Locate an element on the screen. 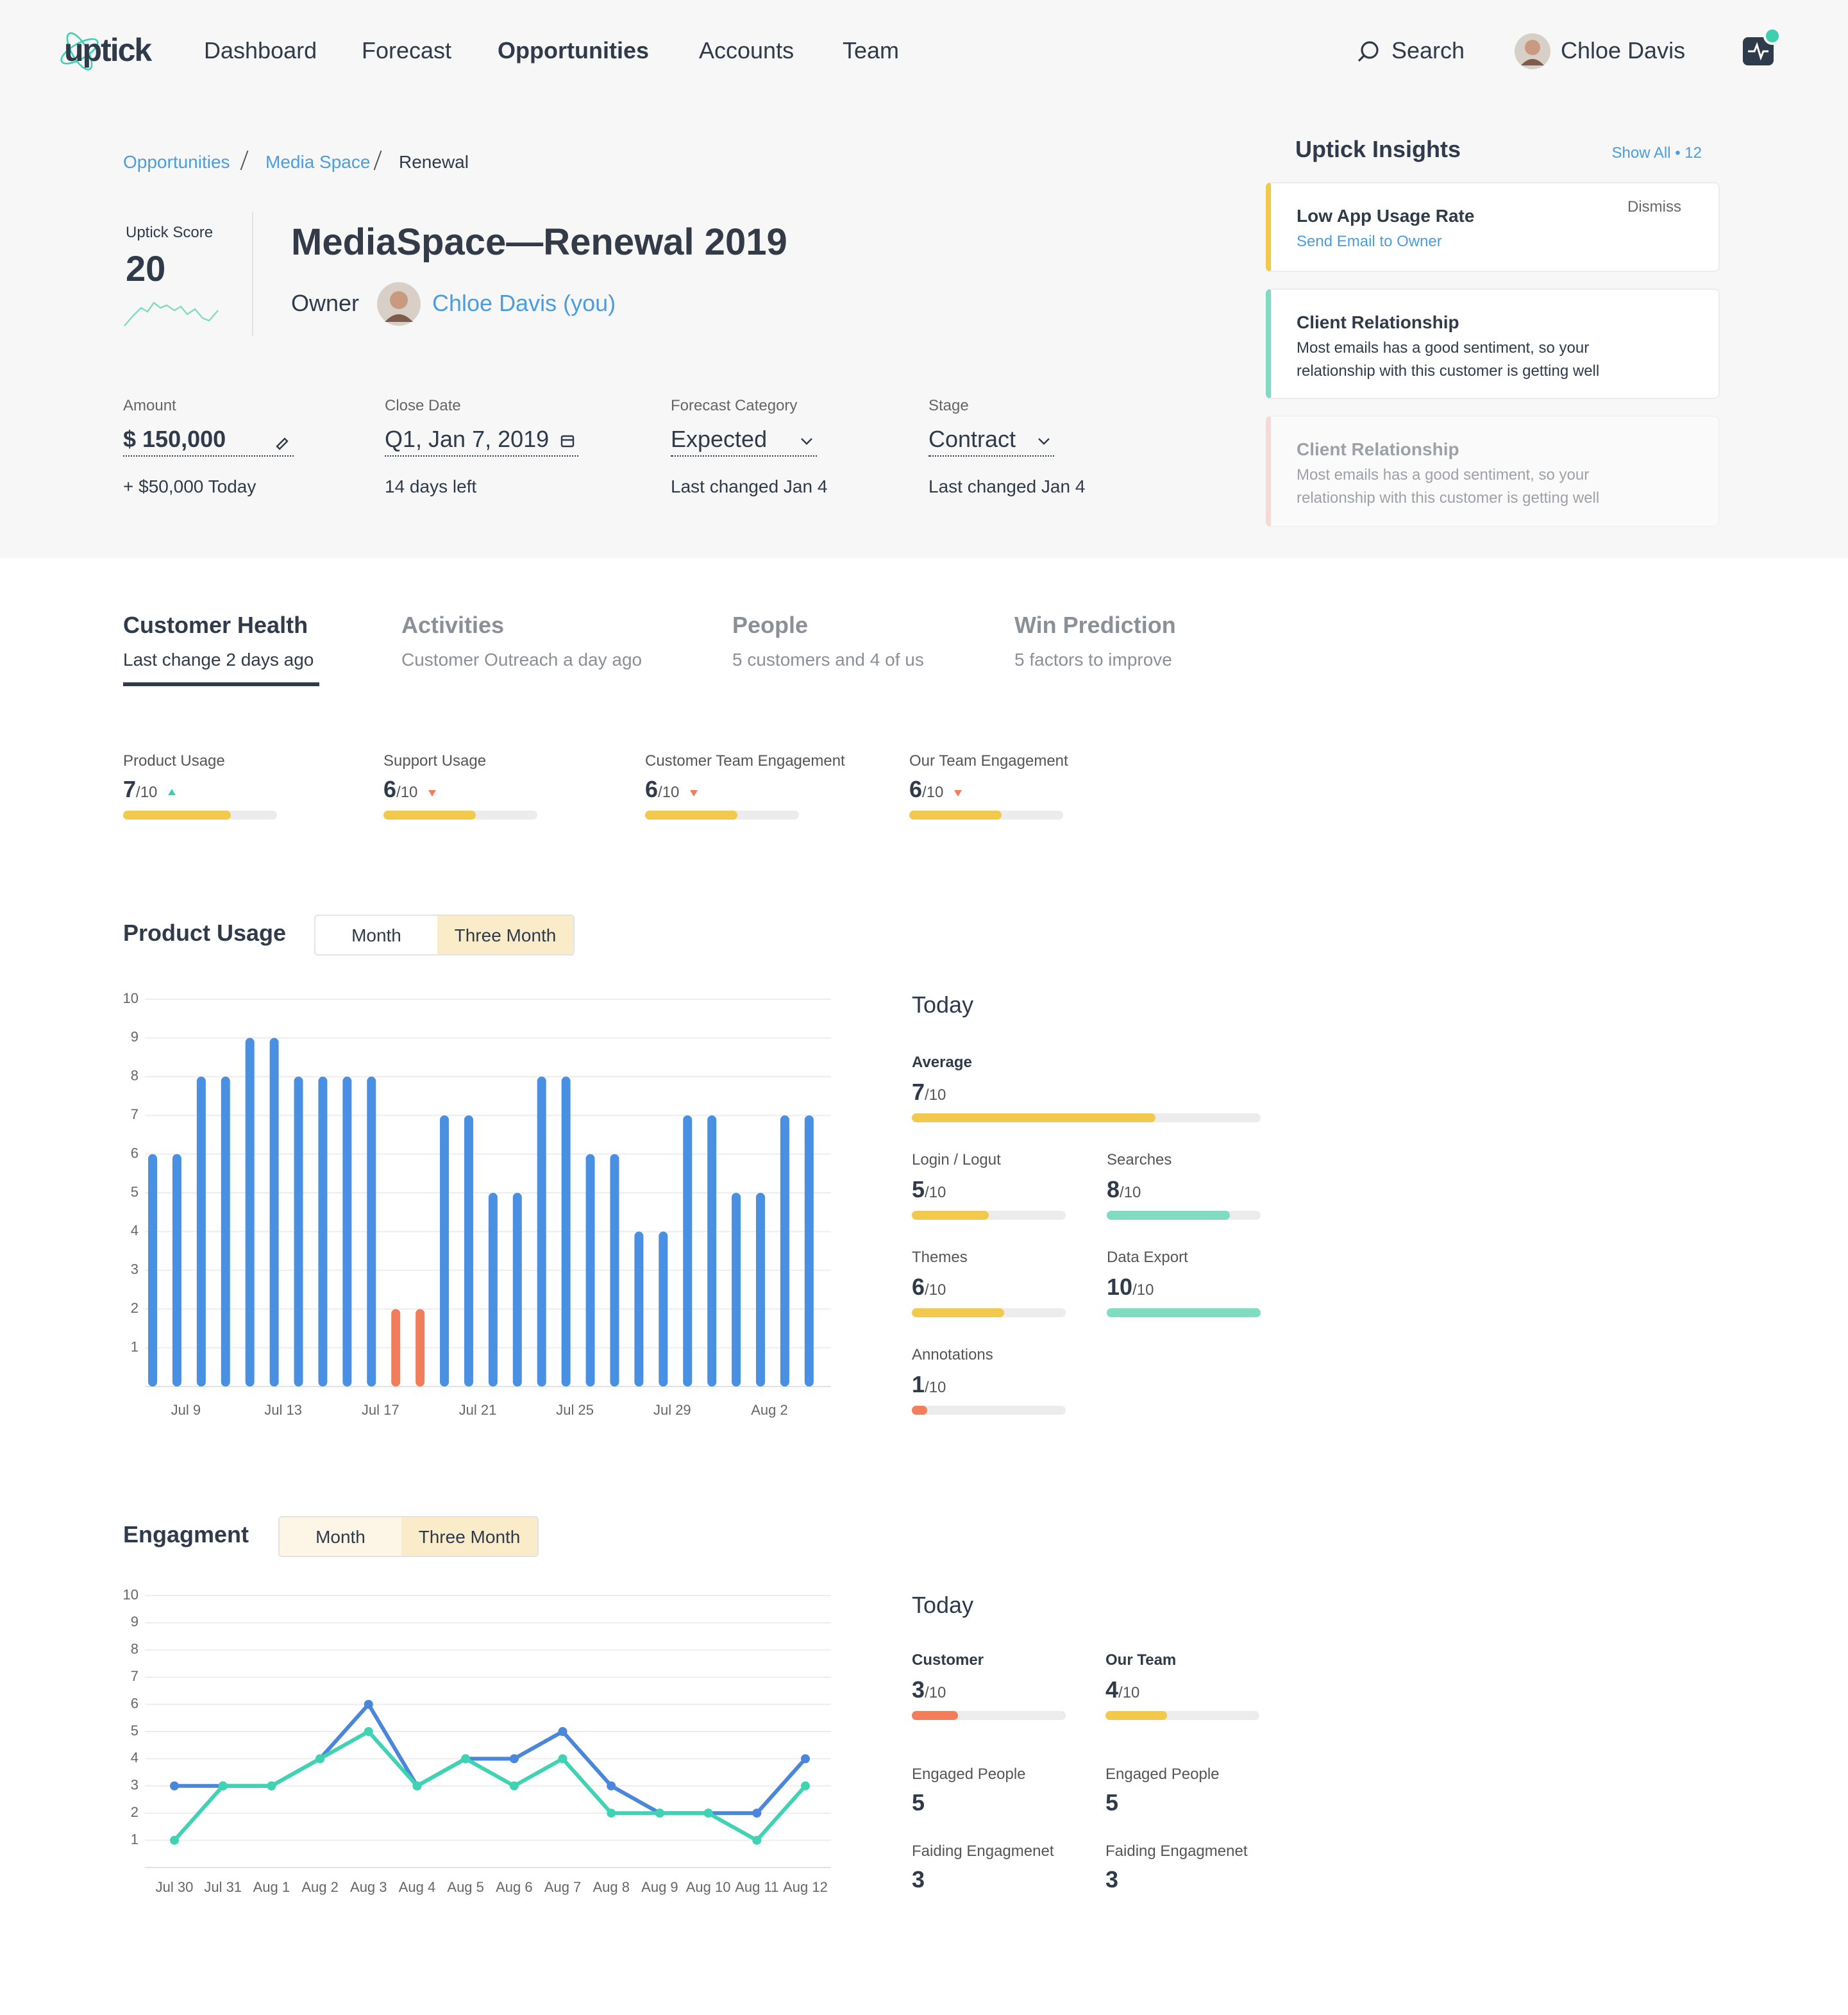  x-tick-label: Jul 29 is located at coordinates (672, 1410).